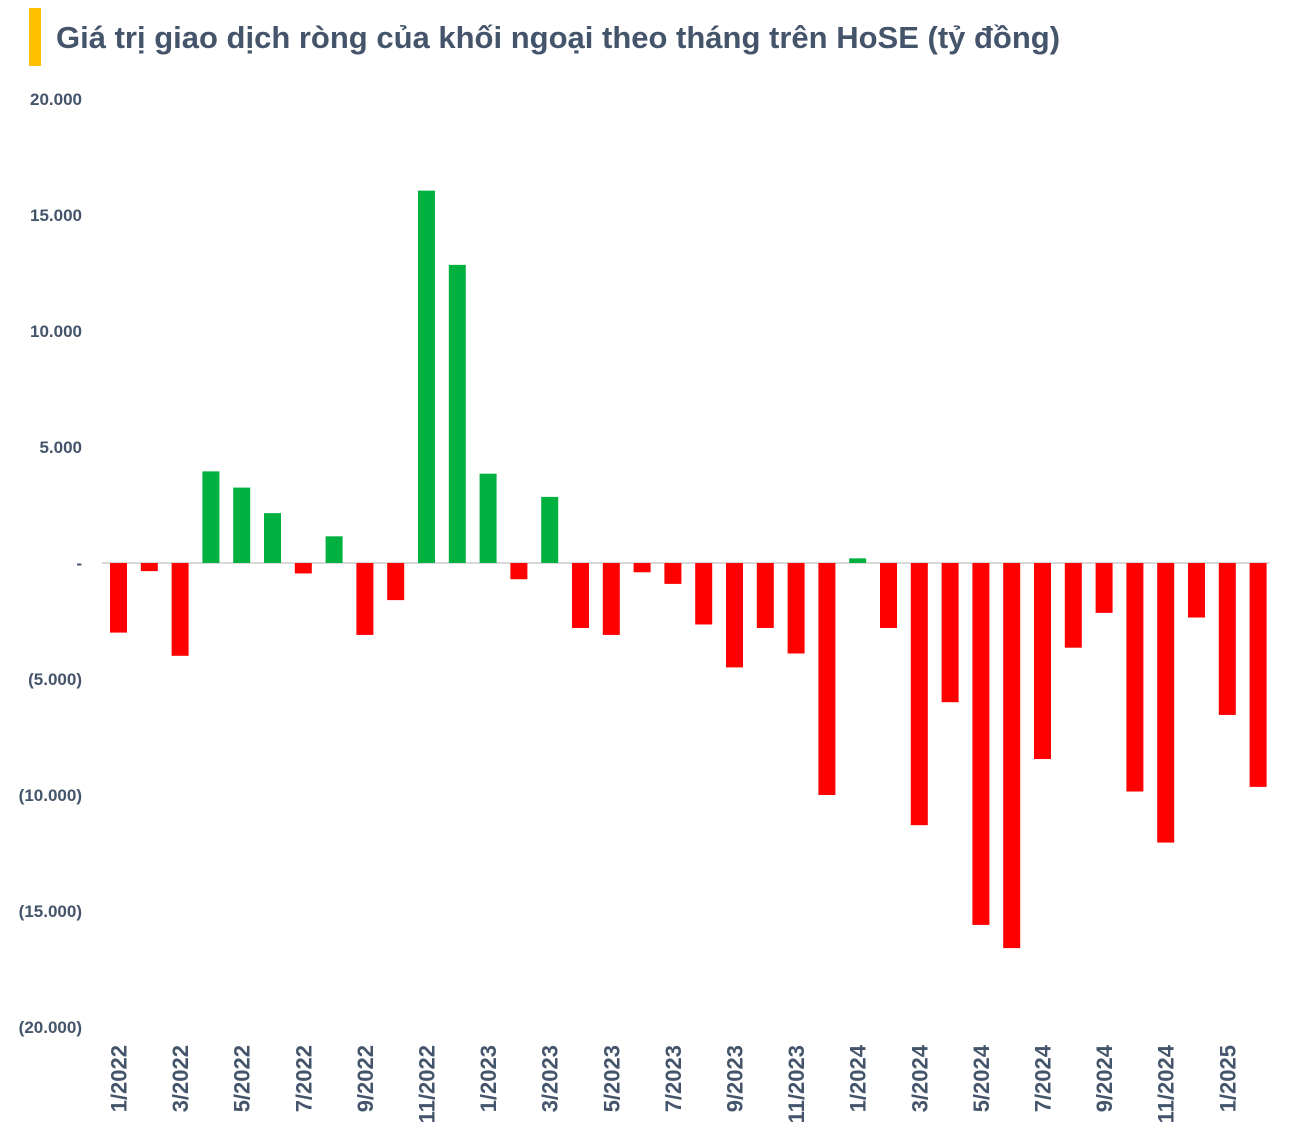 The width and height of the screenshot is (1290, 1142). I want to click on y-tick-label: 10.000, so click(56, 331).